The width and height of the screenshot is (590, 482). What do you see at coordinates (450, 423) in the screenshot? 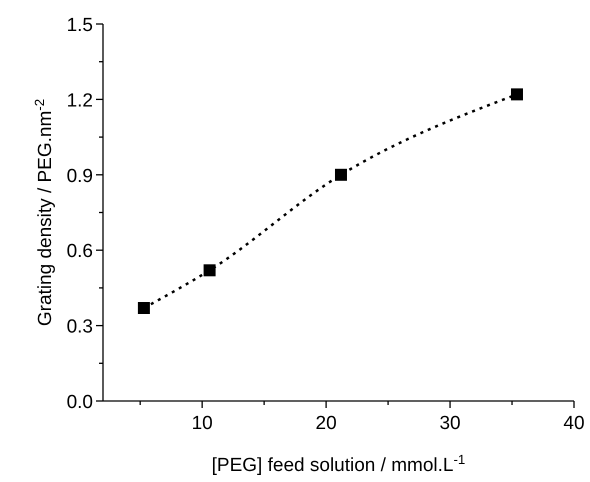
I see `x-tick-label: 30` at bounding box center [450, 423].